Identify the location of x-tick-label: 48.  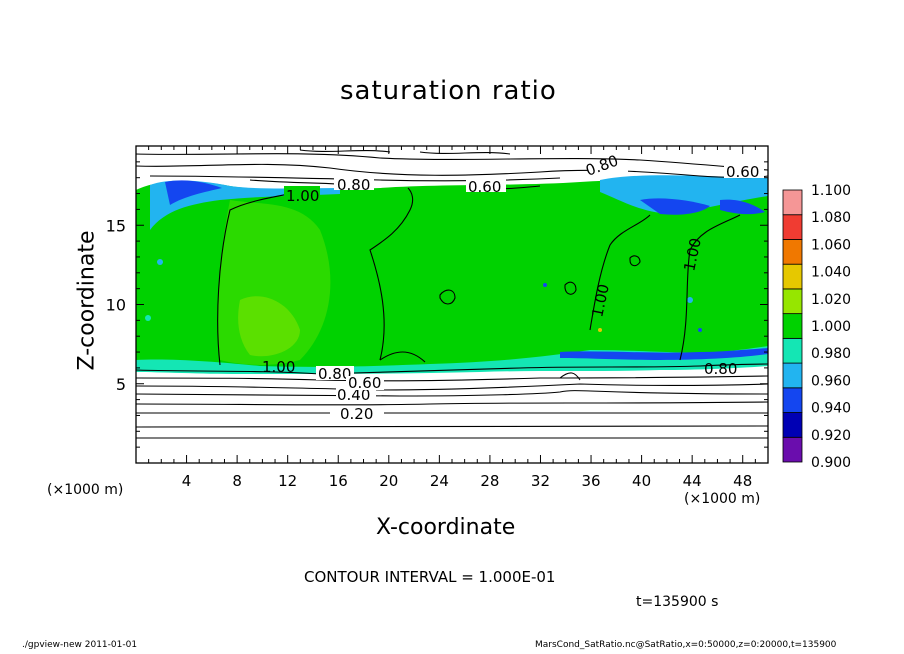
(742, 481).